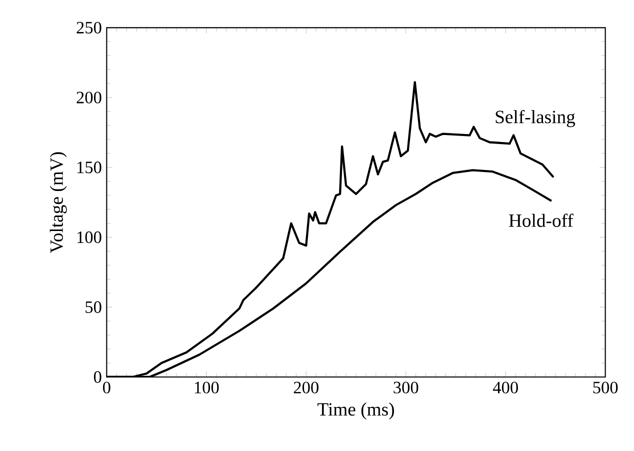 The image size is (634, 451). Describe the element at coordinates (536, 119) in the screenshot. I see `series-label: Self-lasing` at that location.